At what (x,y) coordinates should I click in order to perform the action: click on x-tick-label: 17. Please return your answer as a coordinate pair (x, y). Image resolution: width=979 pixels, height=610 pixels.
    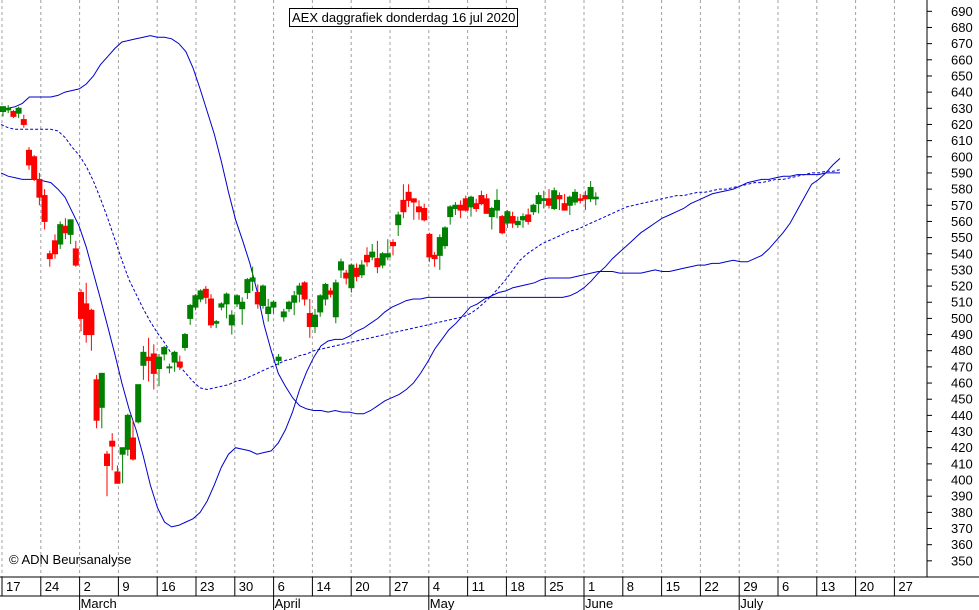
    Looking at the image, I should click on (13, 586).